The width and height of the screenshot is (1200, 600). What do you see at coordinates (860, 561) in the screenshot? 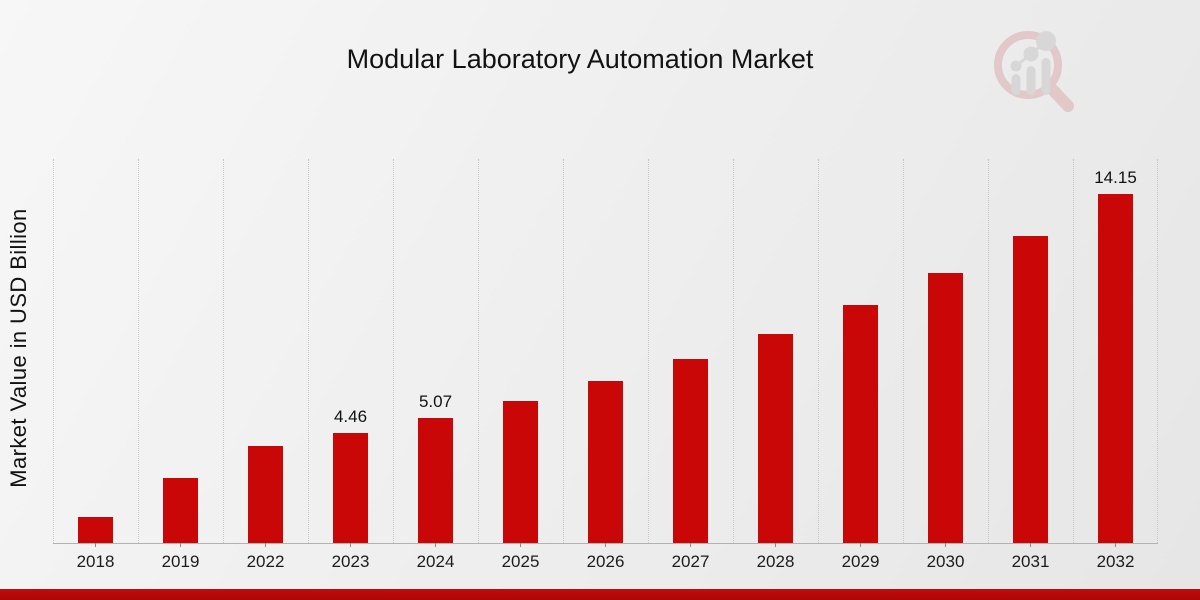
I see `x-tick-label-2029: 2029` at bounding box center [860, 561].